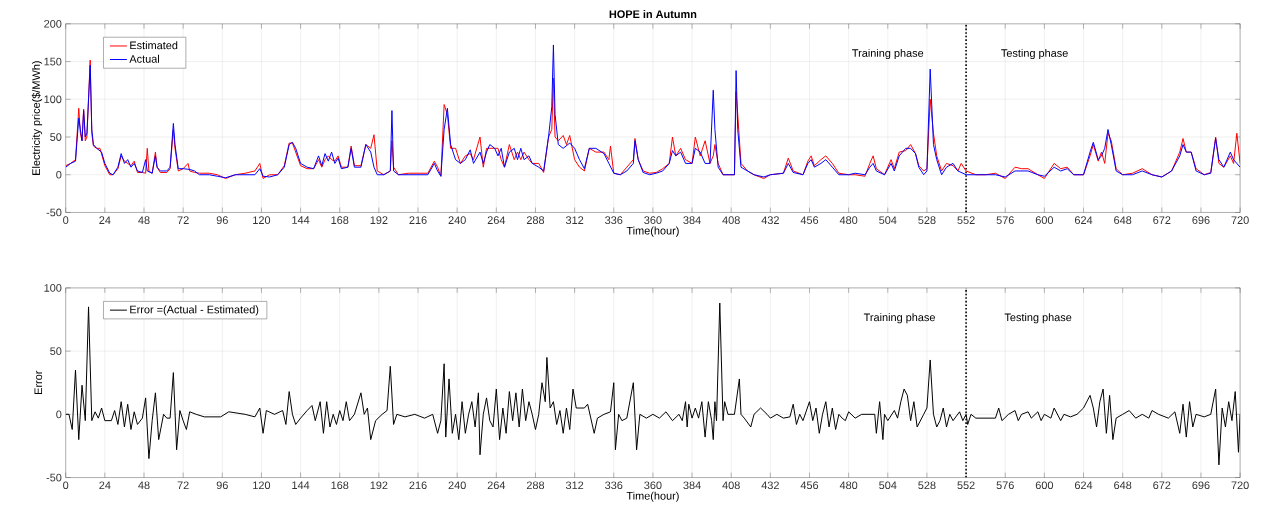 The height and width of the screenshot is (515, 1270). Describe the element at coordinates (37, 118) in the screenshot. I see `y-axis-title: Electricity price($/MWh)` at that location.